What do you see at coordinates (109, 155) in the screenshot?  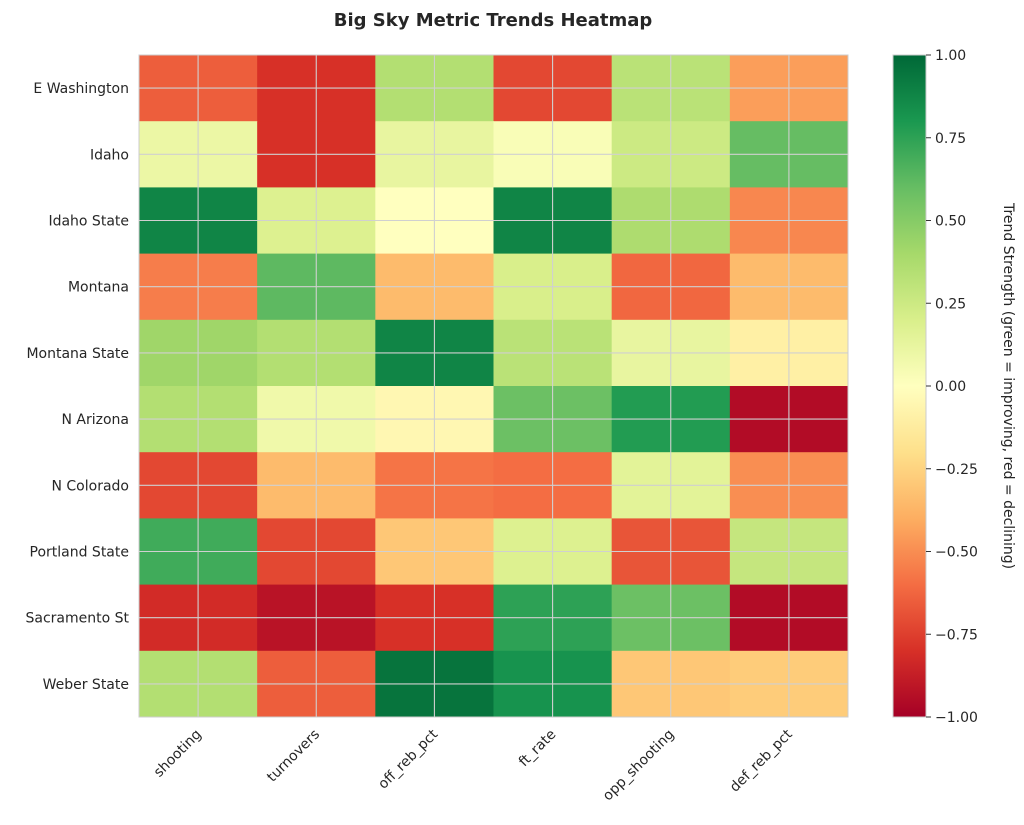 I see `row-label: Idaho` at bounding box center [109, 155].